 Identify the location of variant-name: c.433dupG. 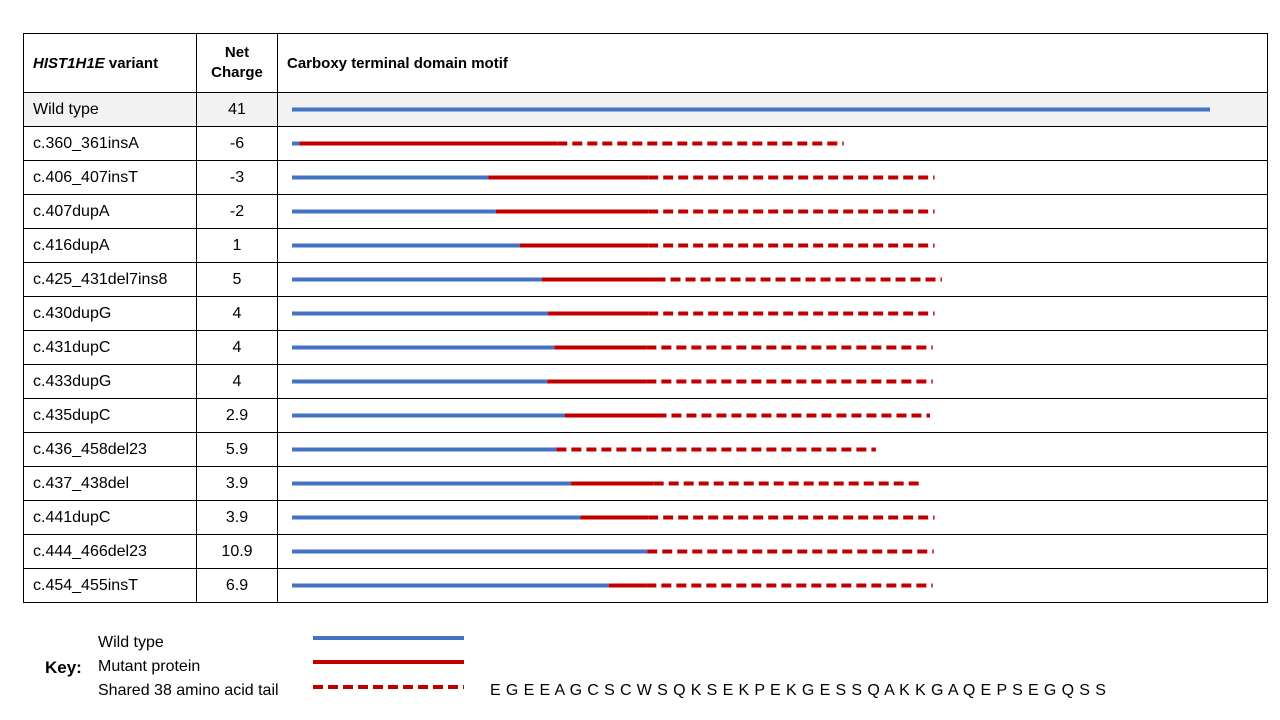
(110, 381).